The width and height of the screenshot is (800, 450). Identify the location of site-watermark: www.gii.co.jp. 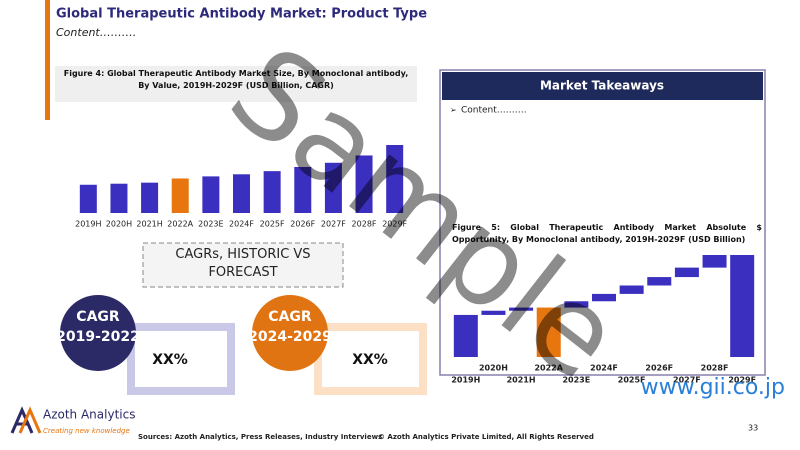
(713, 387).